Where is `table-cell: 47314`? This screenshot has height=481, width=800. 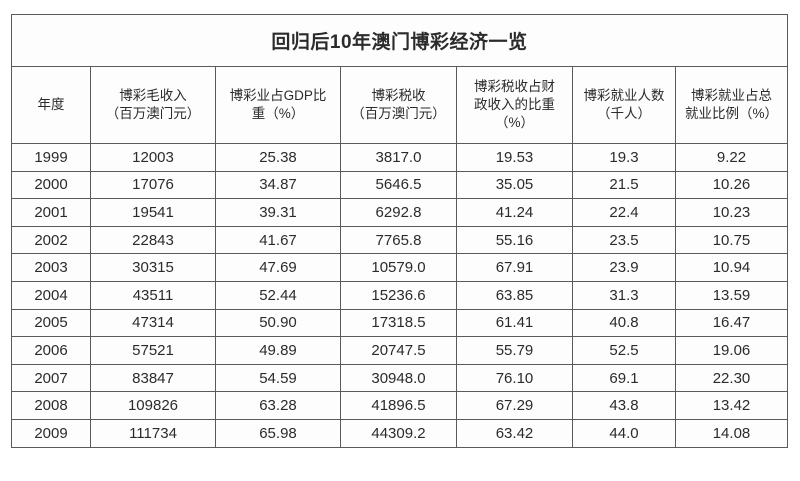 table-cell: 47314 is located at coordinates (153, 323).